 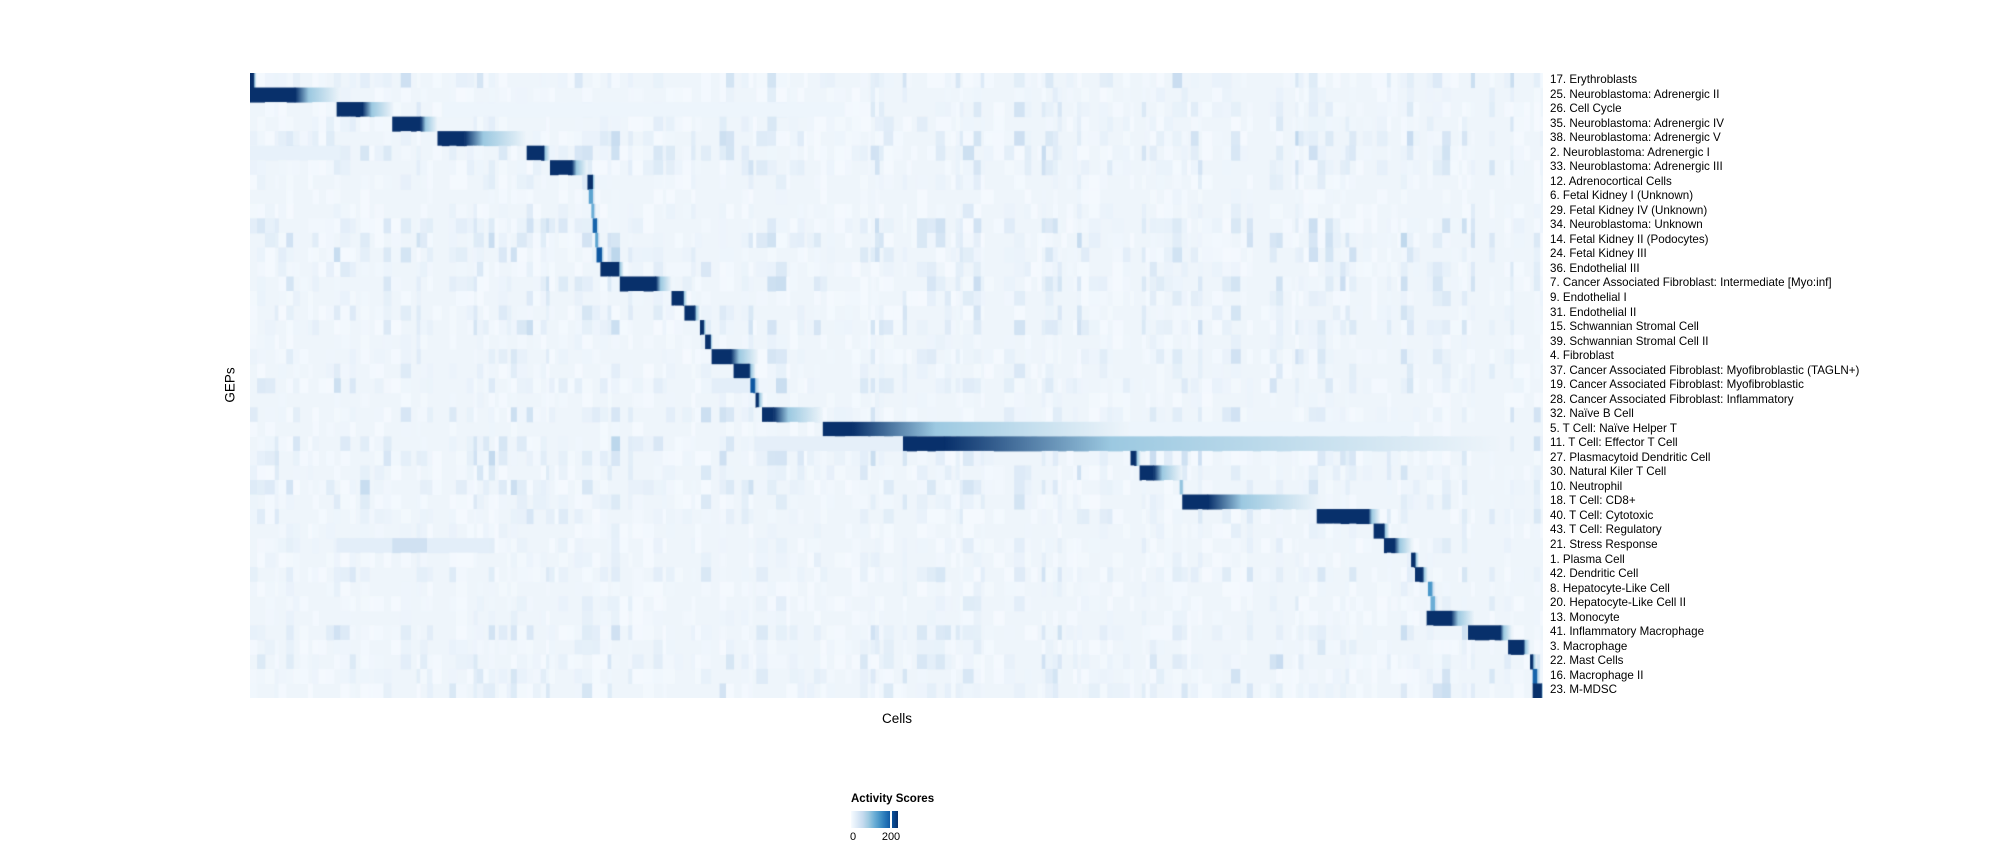 I want to click on gep-row-label: 21. Stress Response, so click(x=1604, y=544).